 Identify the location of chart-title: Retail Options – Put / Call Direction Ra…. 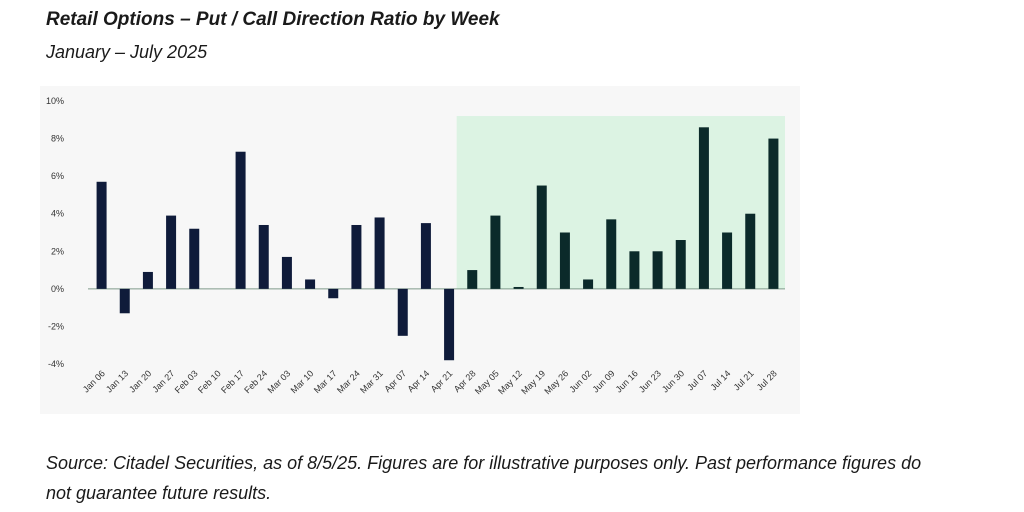
(273, 19).